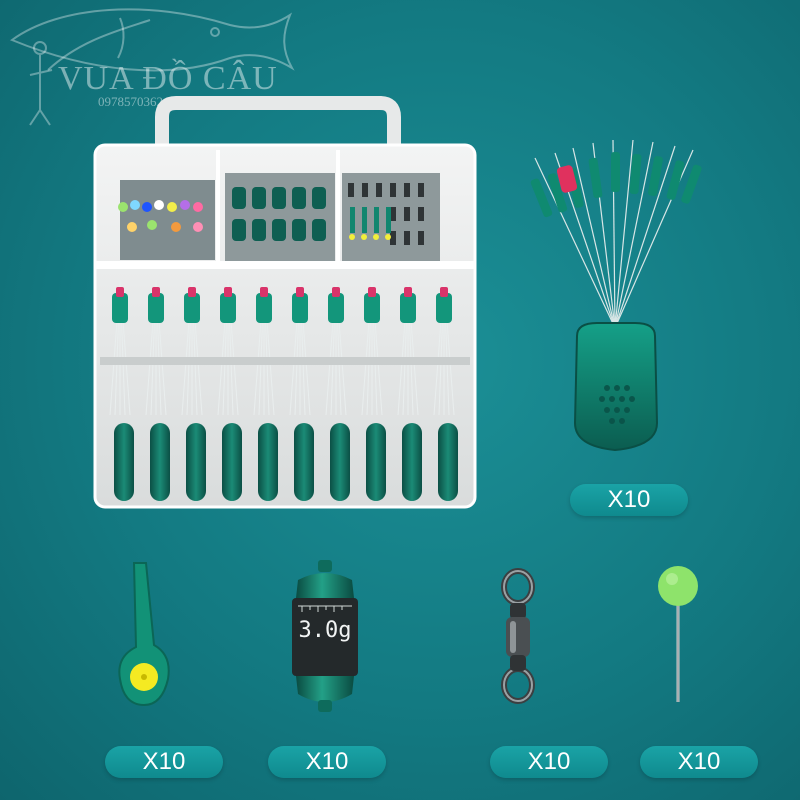  Describe the element at coordinates (325, 630) in the screenshot. I see `sinker-weight-label: 3.0g` at that location.